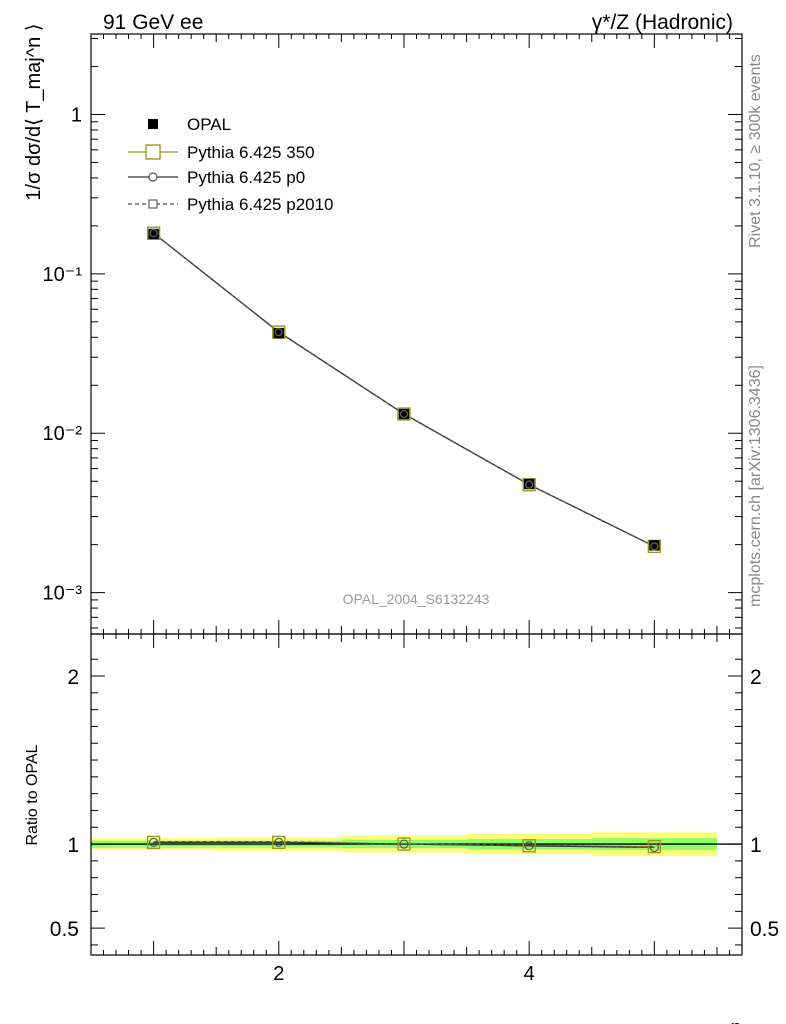 This screenshot has width=786, height=1024. Describe the element at coordinates (246, 177) in the screenshot. I see `legend-label: Pythia 6.425 p0` at that location.